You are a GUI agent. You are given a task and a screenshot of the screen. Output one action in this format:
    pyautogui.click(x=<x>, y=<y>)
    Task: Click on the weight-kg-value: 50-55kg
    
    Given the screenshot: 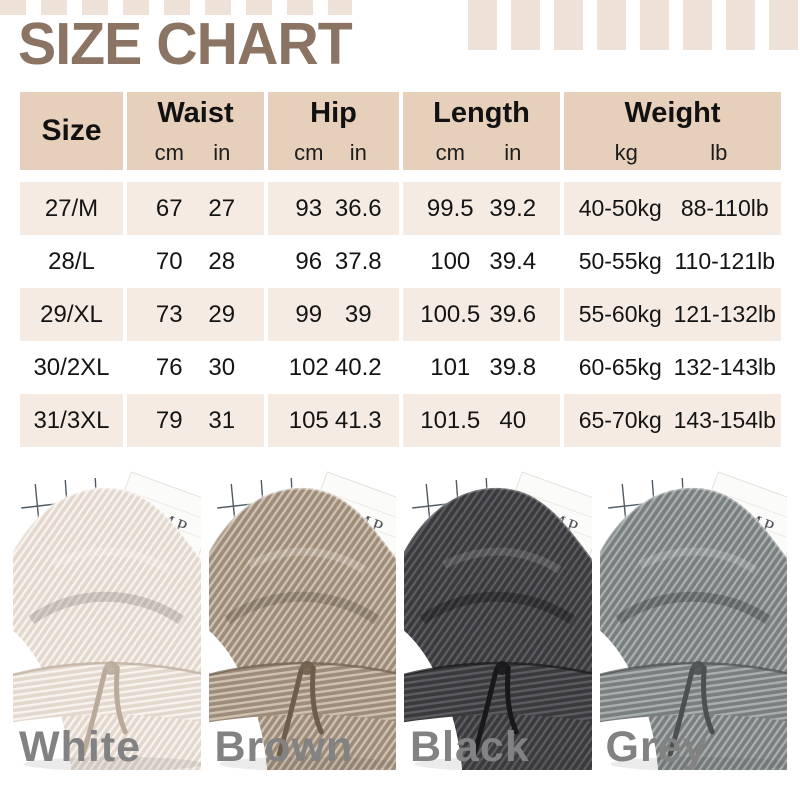 What is the action you would take?
    pyautogui.click(x=620, y=261)
    